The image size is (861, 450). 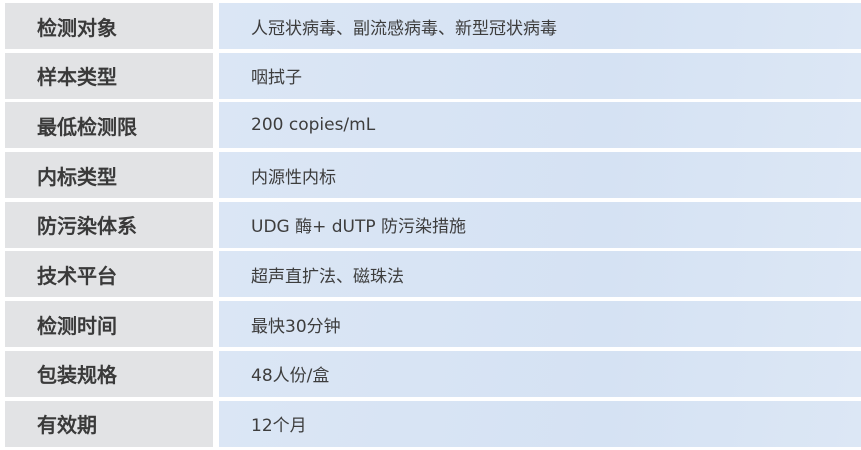 What do you see at coordinates (540, 75) in the screenshot?
I see `row-value: 咽拭子` at bounding box center [540, 75].